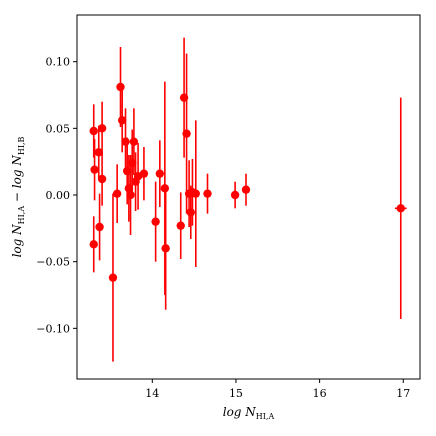  I want to click on y-tick-label: −0.10, so click(53, 328).